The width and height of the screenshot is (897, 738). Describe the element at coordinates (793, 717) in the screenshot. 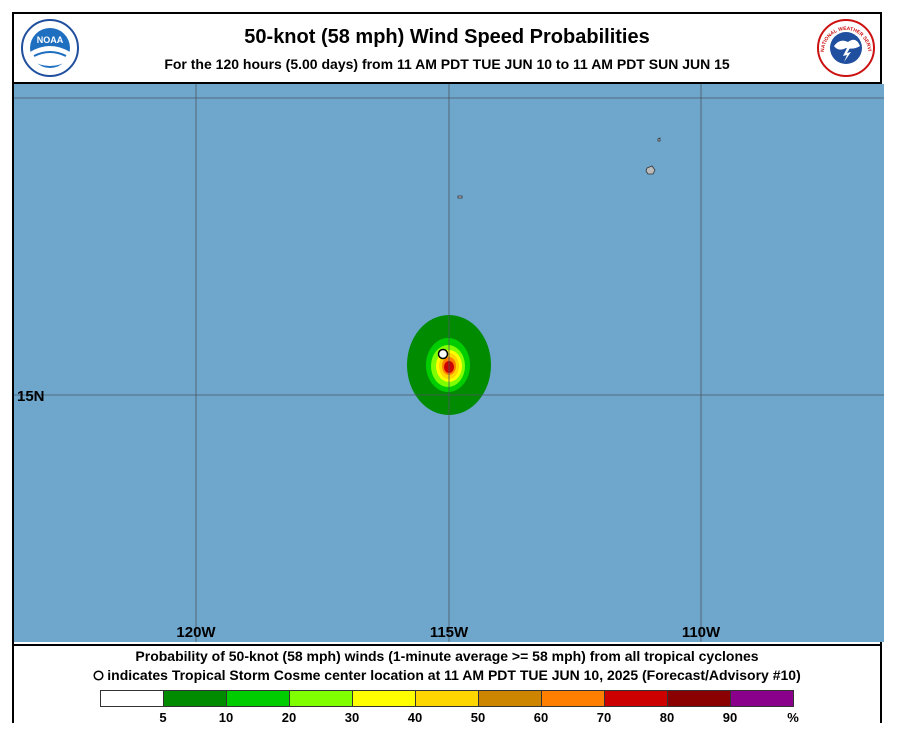

I see `legend-label: %` at that location.